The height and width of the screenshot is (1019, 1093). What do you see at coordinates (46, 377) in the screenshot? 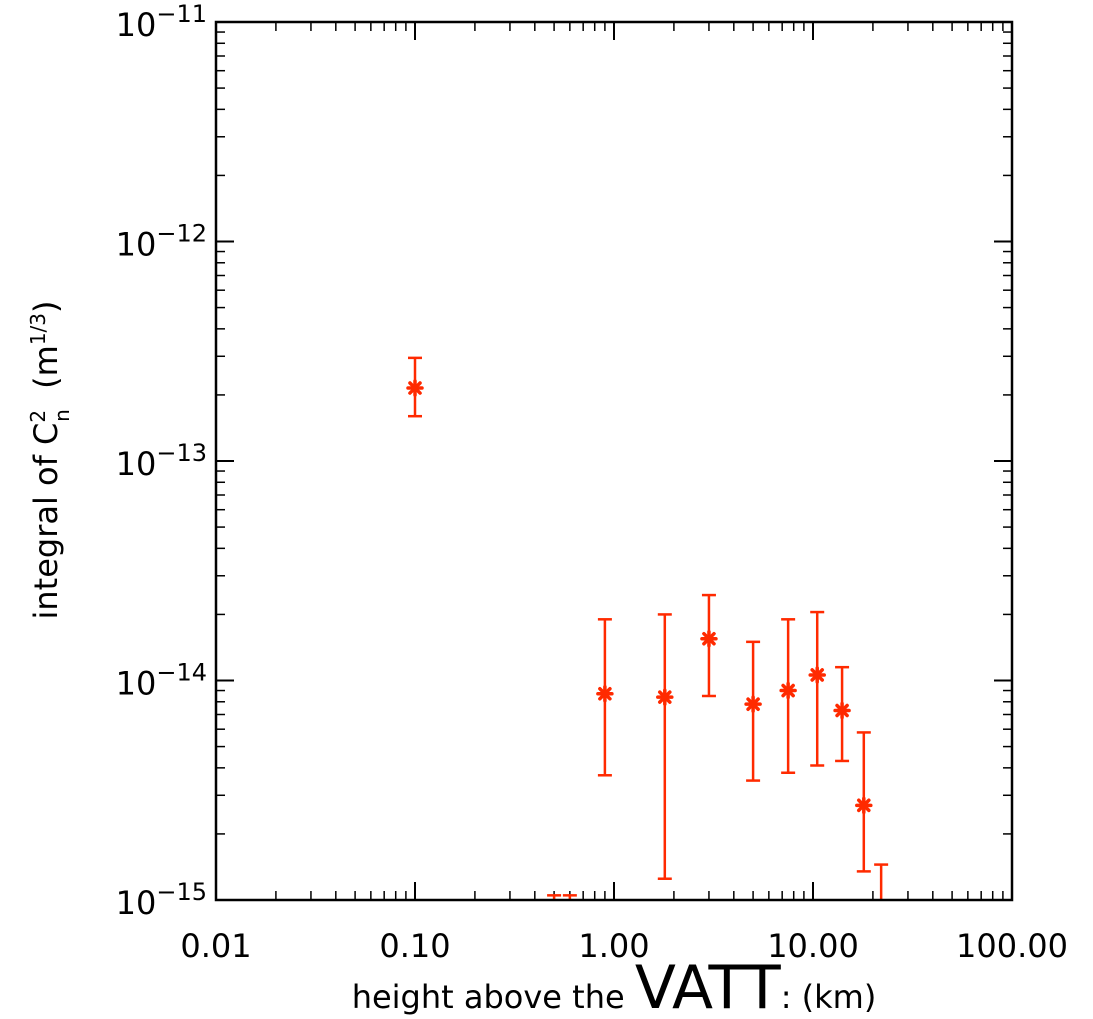
I see `y-axis-title-units: (m` at bounding box center [46, 377].